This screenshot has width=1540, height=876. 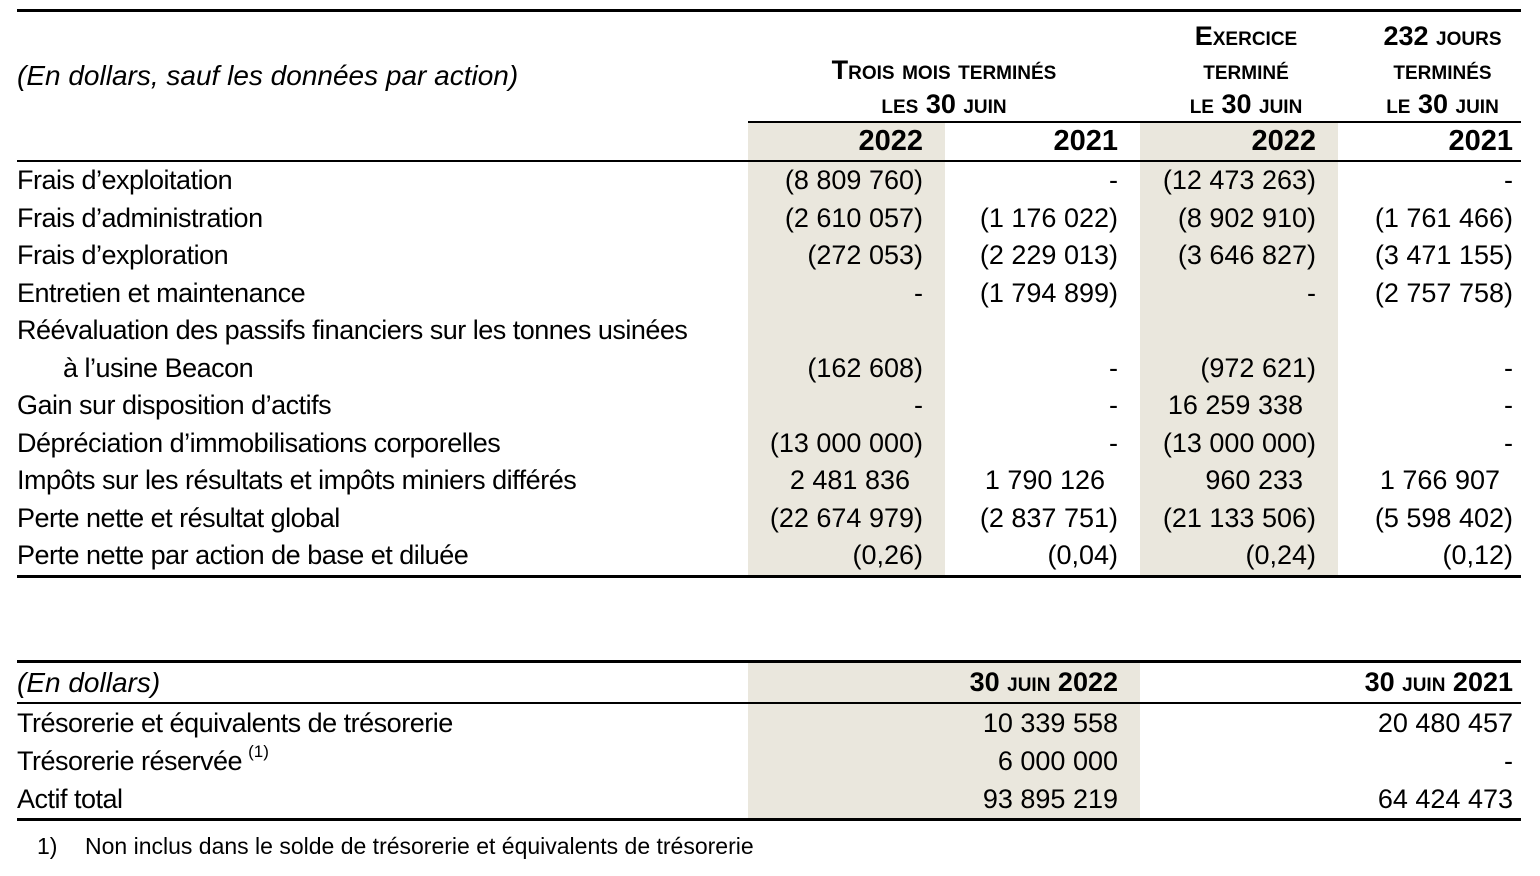 I want to click on row-label-text: Trésorerie réservée, so click(x=130, y=760).